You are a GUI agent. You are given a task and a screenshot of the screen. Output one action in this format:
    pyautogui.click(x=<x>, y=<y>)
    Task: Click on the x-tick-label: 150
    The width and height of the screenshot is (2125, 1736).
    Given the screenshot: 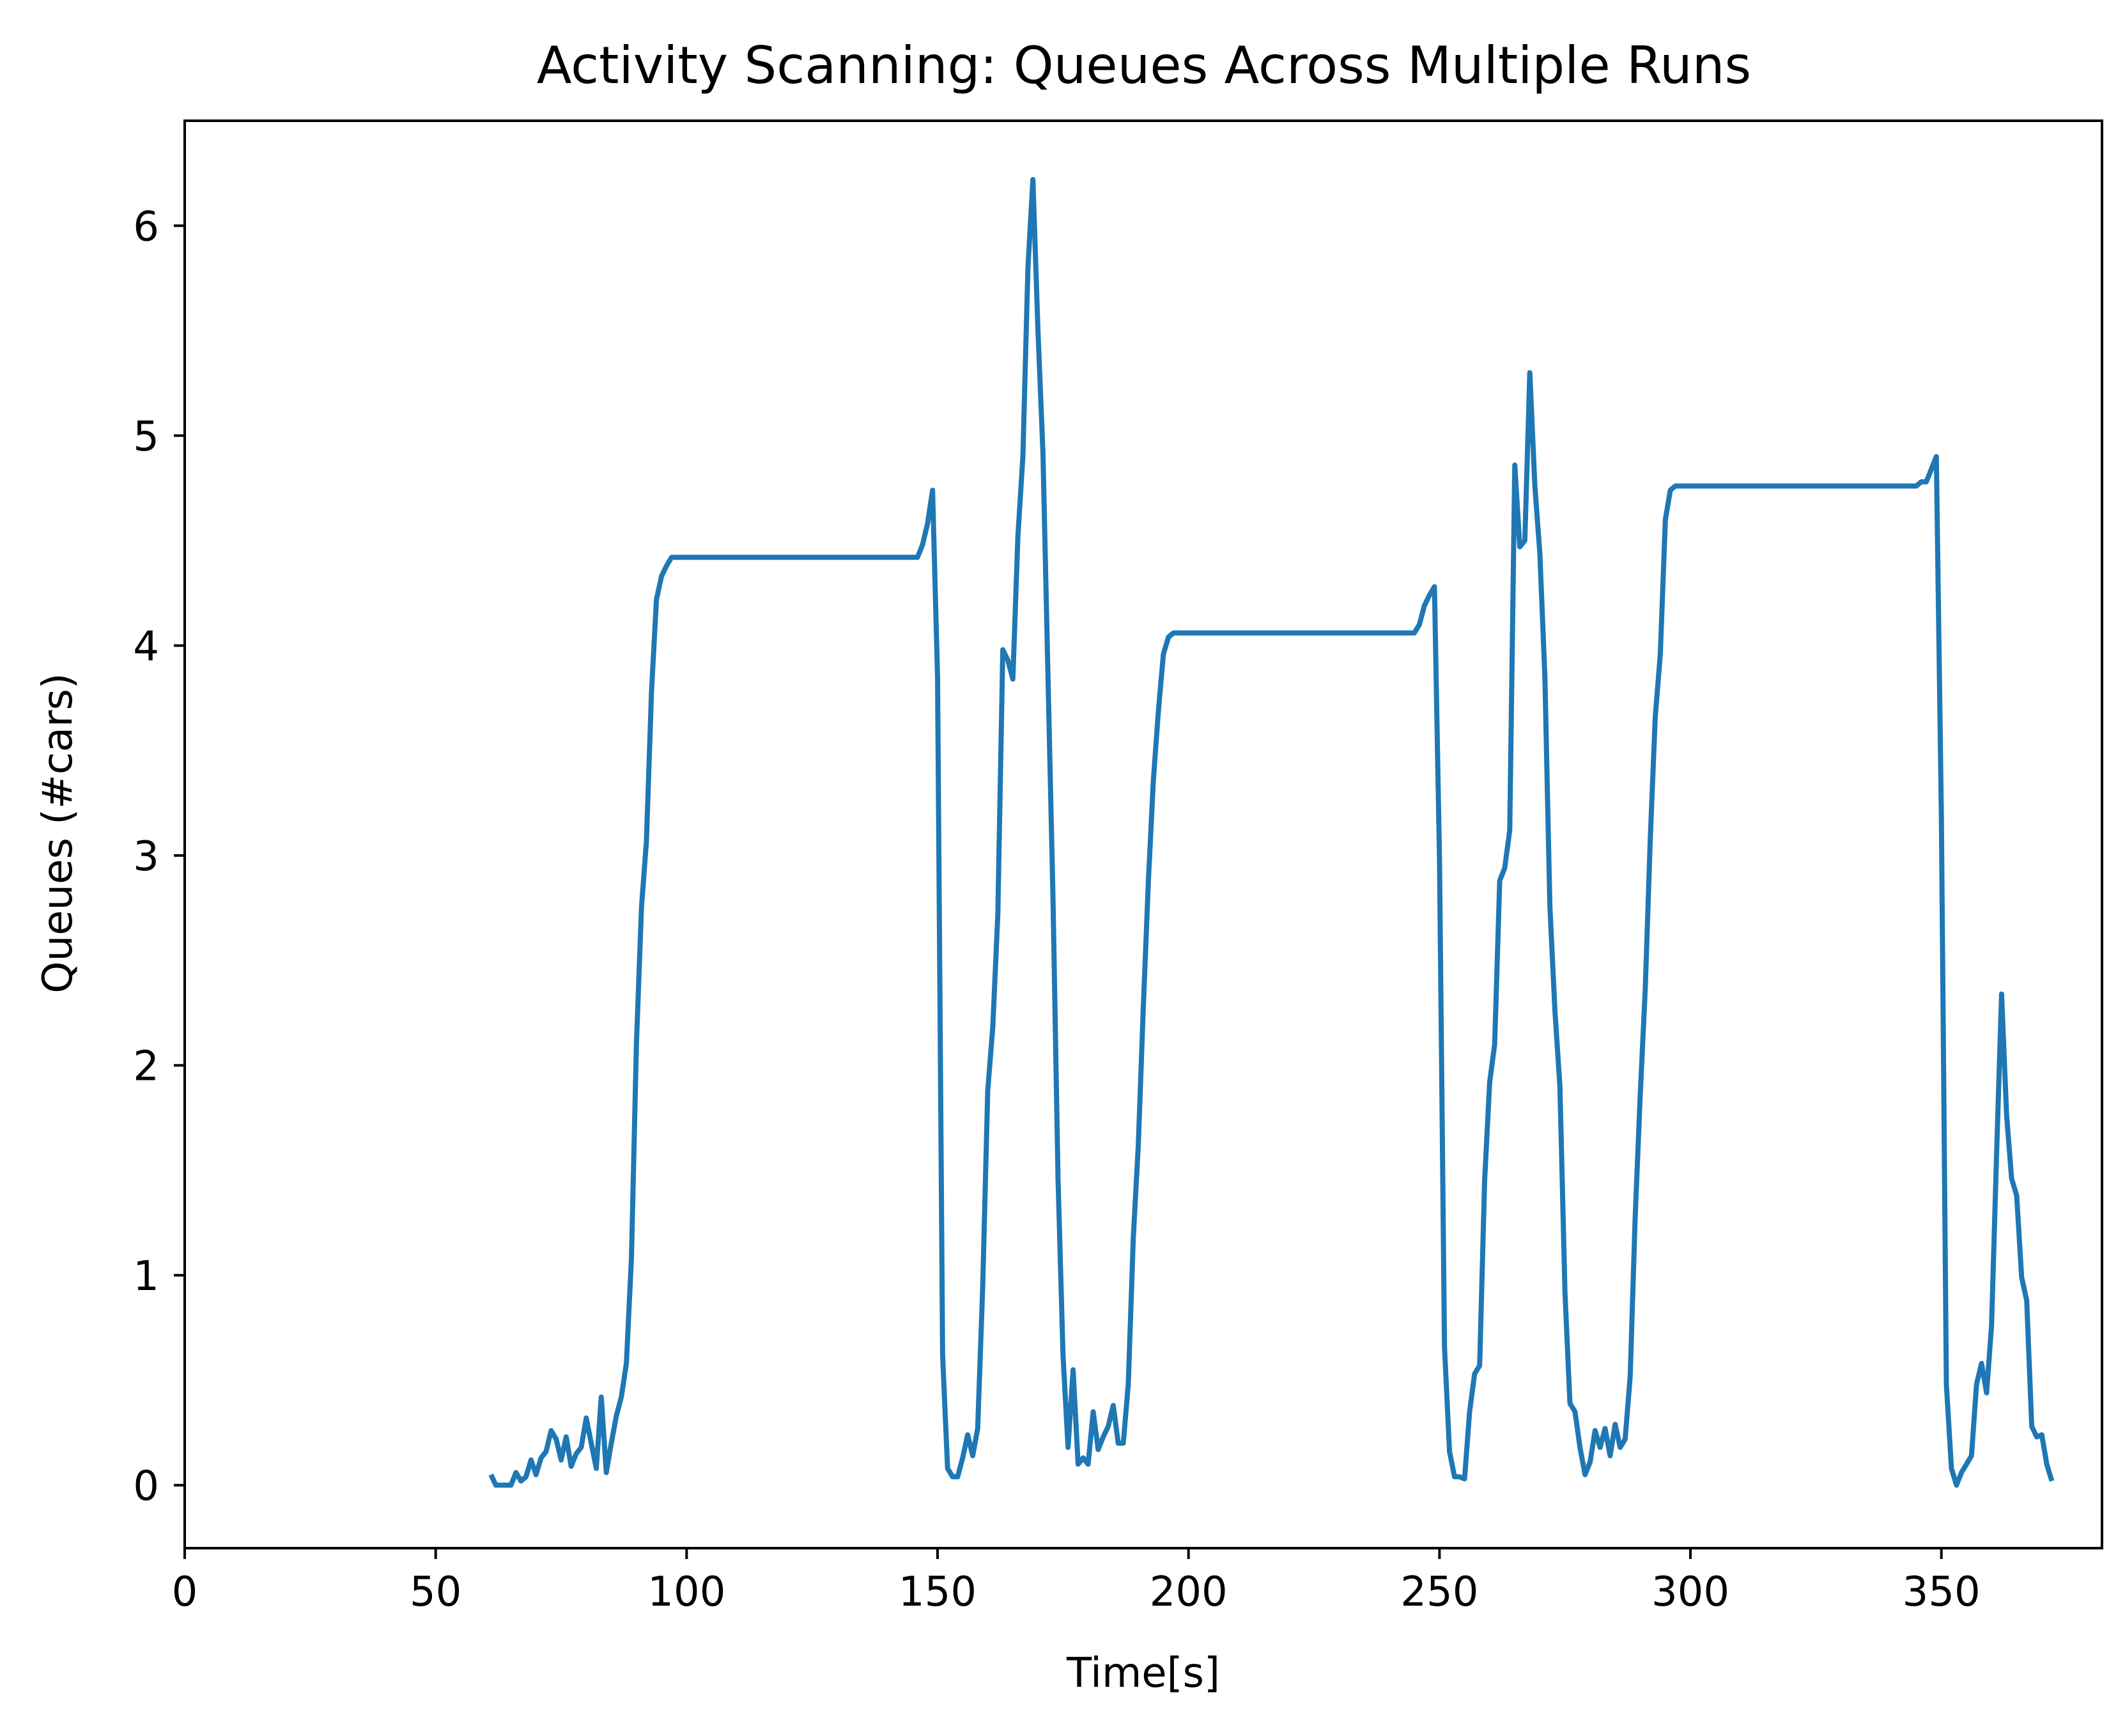 What is the action you would take?
    pyautogui.click(x=938, y=1592)
    